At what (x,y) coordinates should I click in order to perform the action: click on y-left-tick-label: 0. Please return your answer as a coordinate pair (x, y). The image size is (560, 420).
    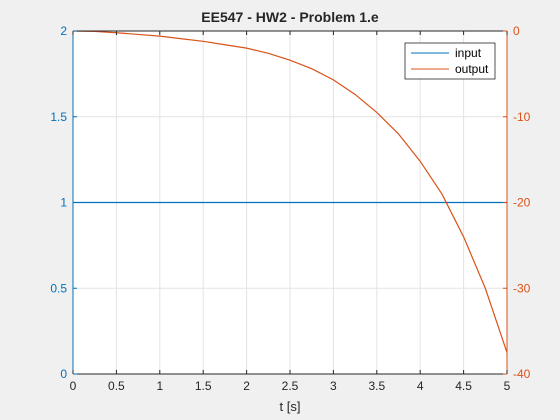
    Looking at the image, I should click on (63, 374).